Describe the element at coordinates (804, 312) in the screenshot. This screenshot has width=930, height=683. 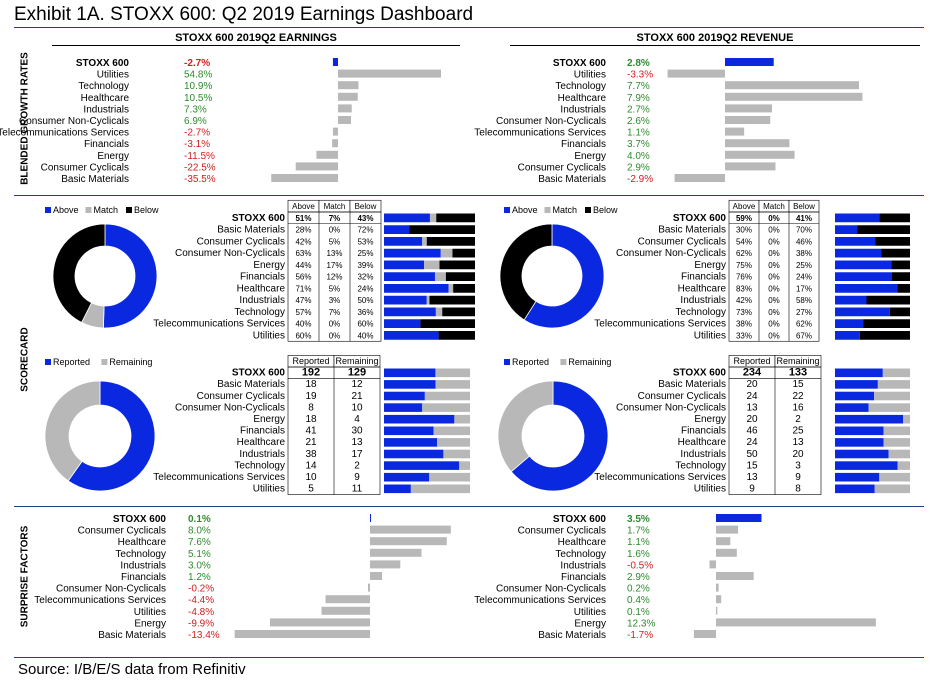
I see `table-cell: 27%` at that location.